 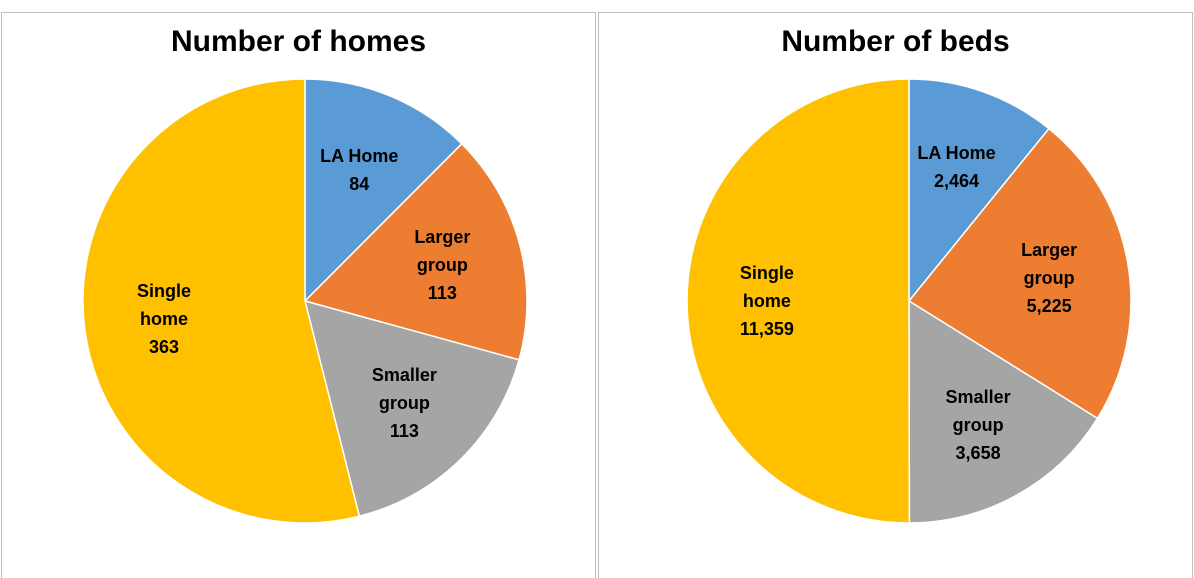 I want to click on slice-value: 3,658, so click(x=978, y=453).